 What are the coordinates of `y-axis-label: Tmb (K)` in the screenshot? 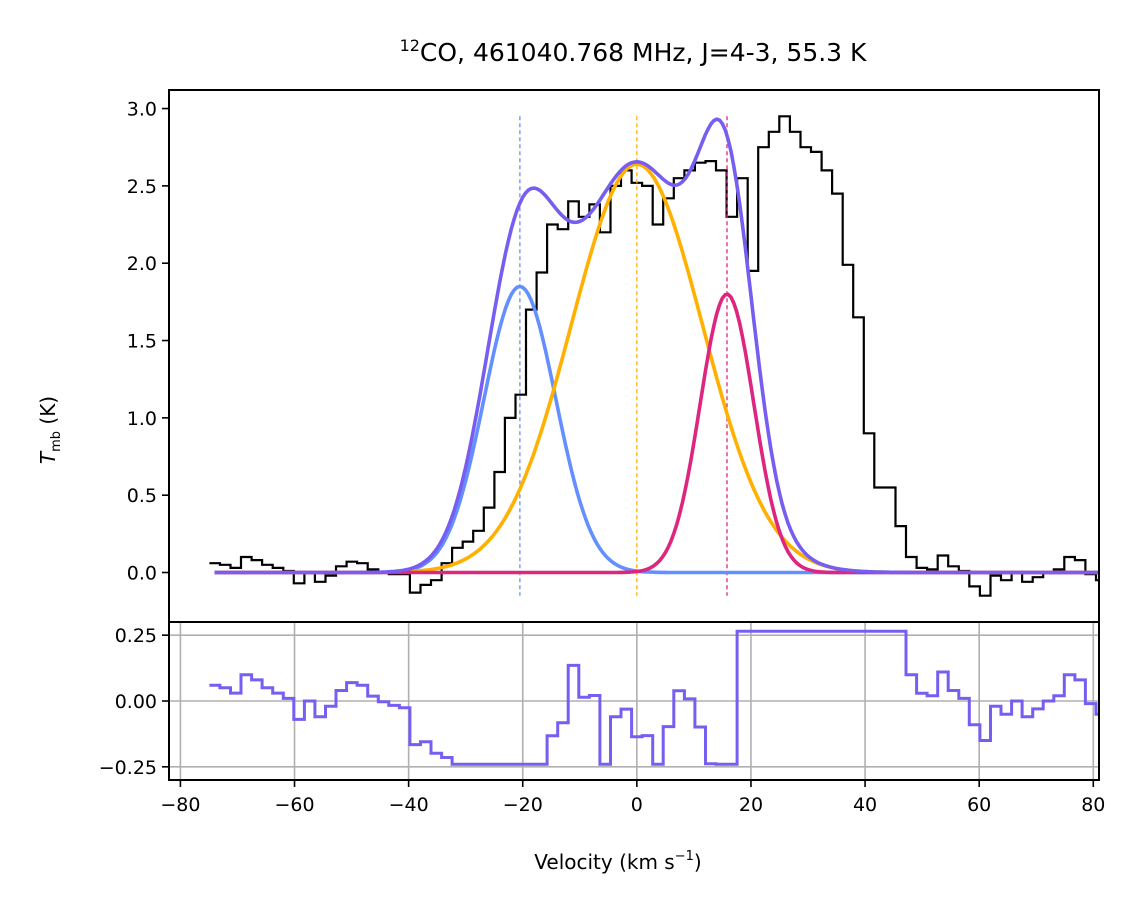 It's located at (50, 430).